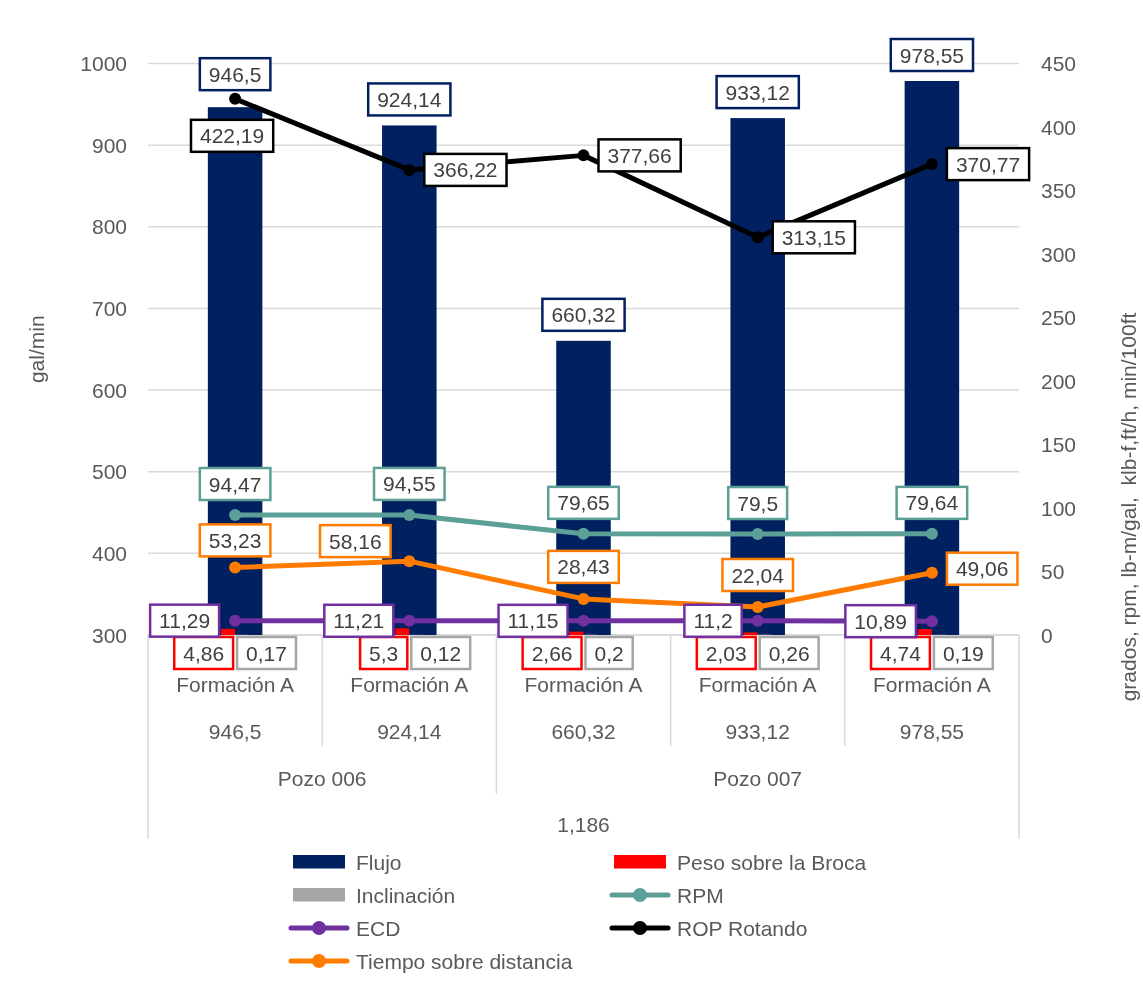 The image size is (1143, 987). What do you see at coordinates (109, 390) in the screenshot?
I see `y-tick-label: 600` at bounding box center [109, 390].